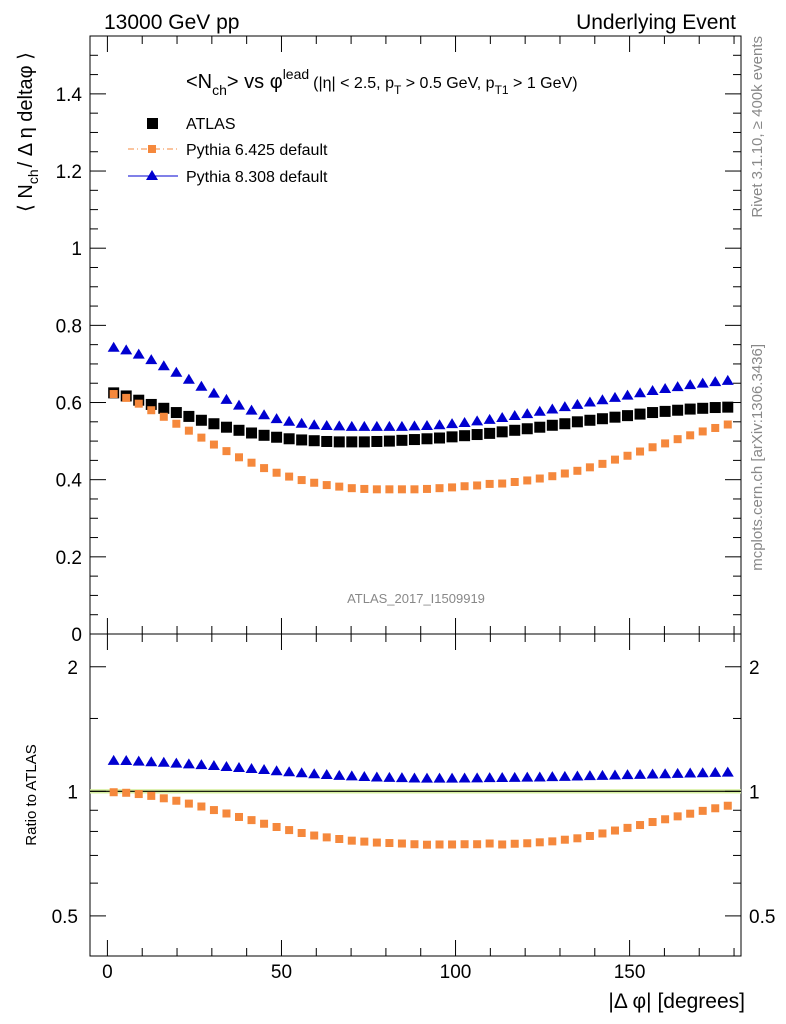 Image resolution: width=786 pixels, height=1024 pixels. Describe the element at coordinates (69, 404) in the screenshot. I see `y-tick-label-main: 0.6` at that location.